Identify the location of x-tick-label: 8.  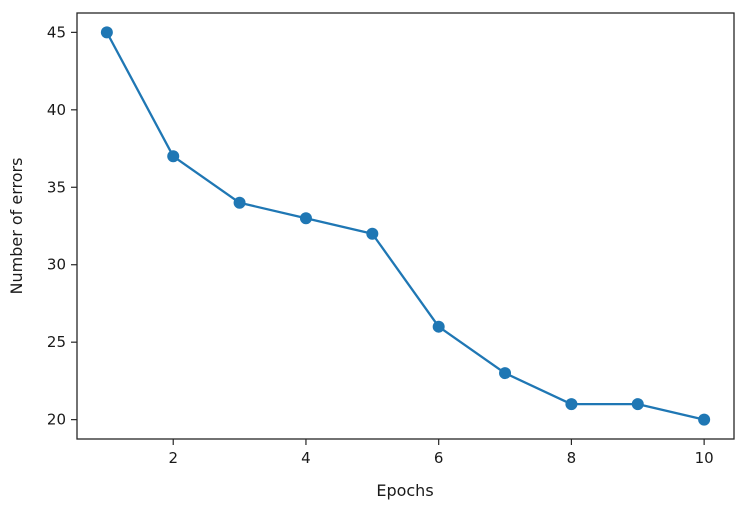
(572, 458).